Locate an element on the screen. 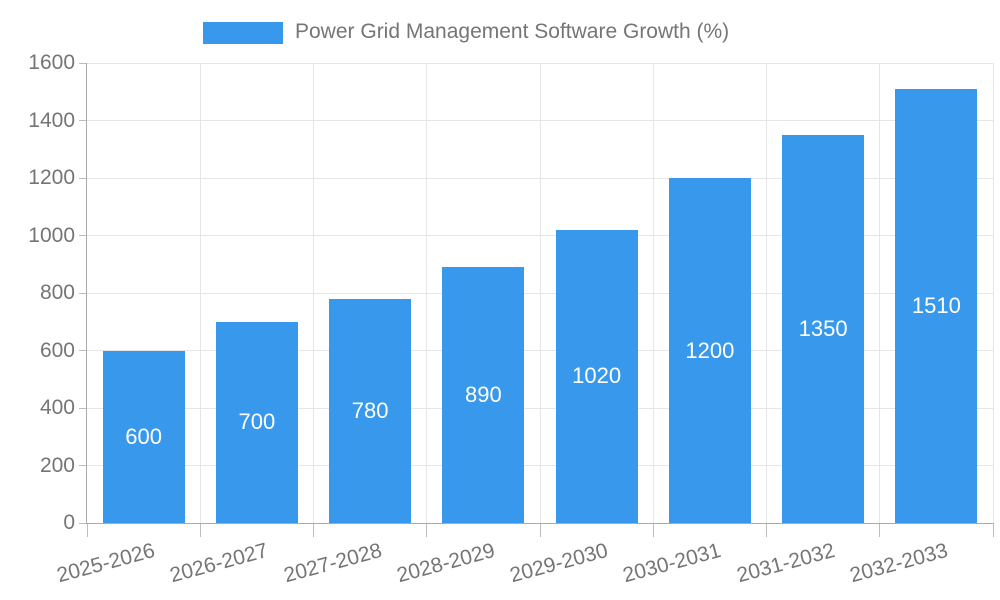 This screenshot has height=600, width=1000. x-tick-label: 2031-2032 is located at coordinates (786, 563).